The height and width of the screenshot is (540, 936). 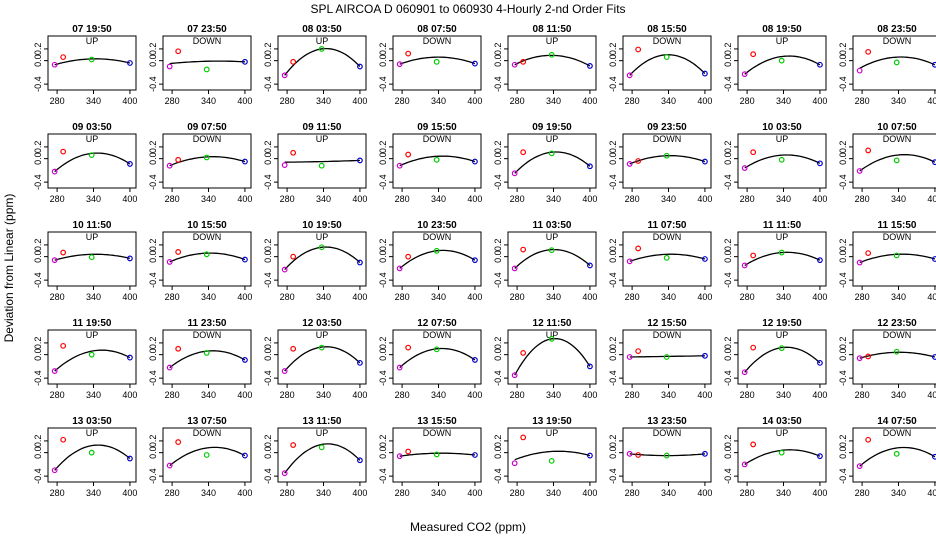 What do you see at coordinates (437, 421) in the screenshot?
I see `panel-title: 13 15:50` at bounding box center [437, 421].